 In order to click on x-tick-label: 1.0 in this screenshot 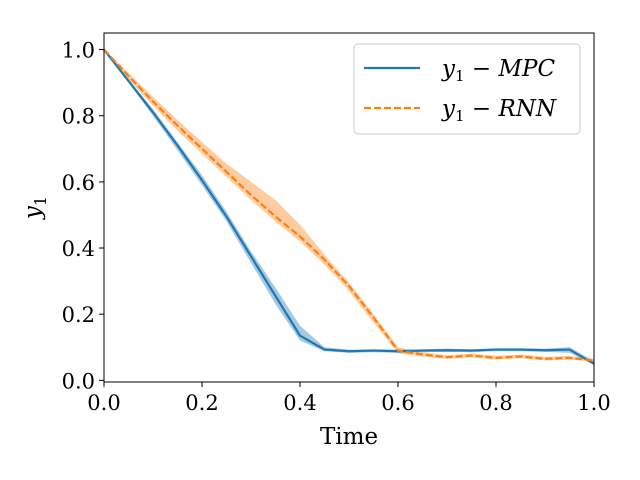, I will do `click(593, 403)`.